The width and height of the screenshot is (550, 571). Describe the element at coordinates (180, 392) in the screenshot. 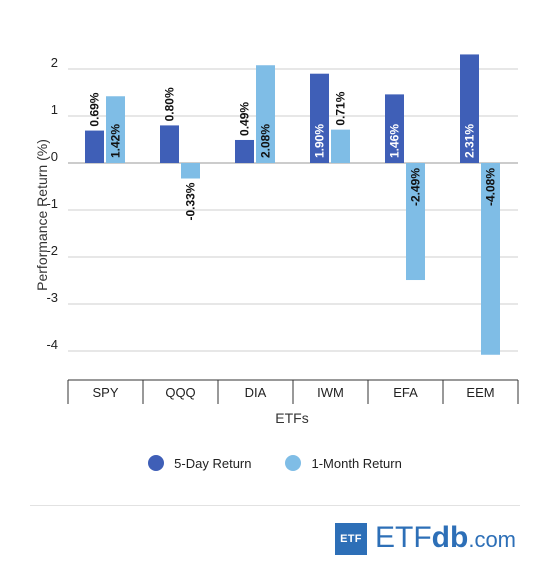

I see `x-tick-label: QQQ` at that location.